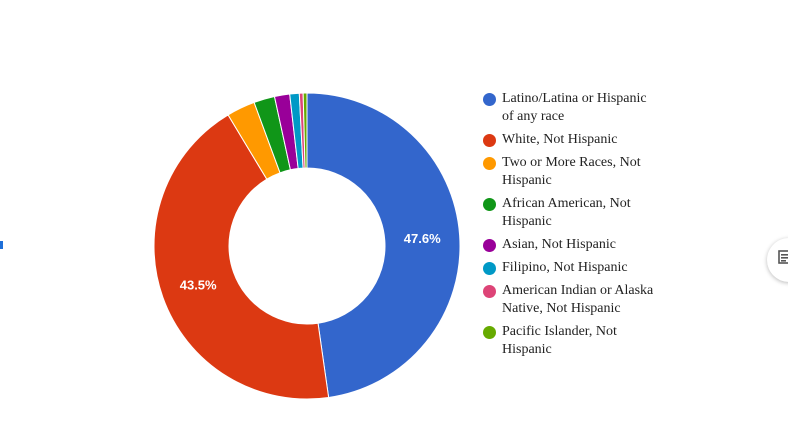 This screenshot has height=438, width=788. What do you see at coordinates (574, 107) in the screenshot?
I see `legend-label-0: Latino/Latina or Hispanic of any race` at bounding box center [574, 107].